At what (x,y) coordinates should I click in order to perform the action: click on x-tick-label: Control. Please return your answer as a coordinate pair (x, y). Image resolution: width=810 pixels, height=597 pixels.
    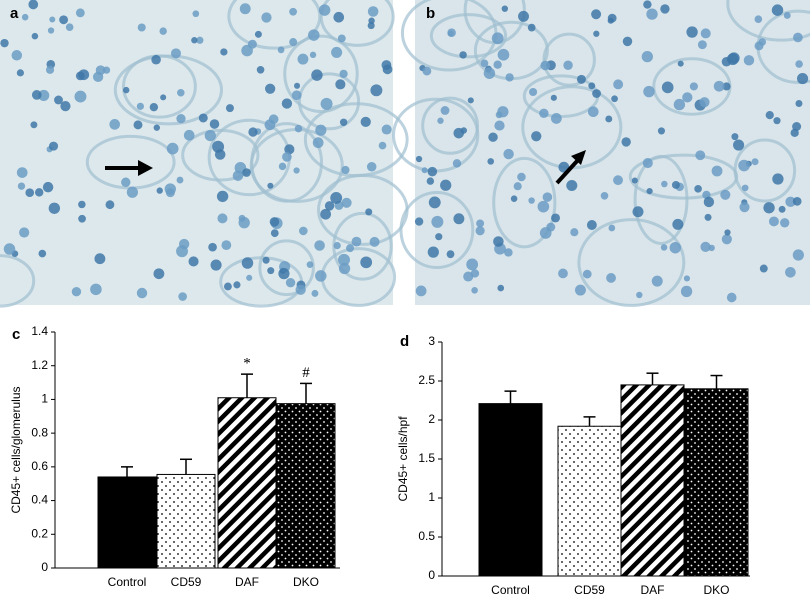
    Looking at the image, I should click on (510, 590).